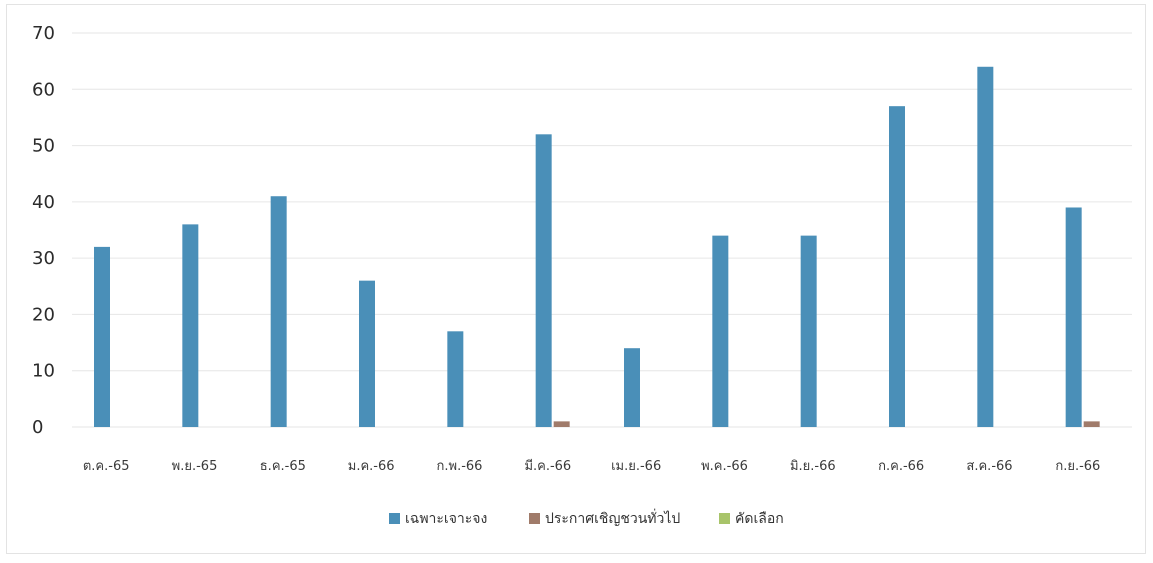 Image resolution: width=1153 pixels, height=563 pixels. What do you see at coordinates (43, 89) in the screenshot?
I see `y-tick-label: 60` at bounding box center [43, 89].